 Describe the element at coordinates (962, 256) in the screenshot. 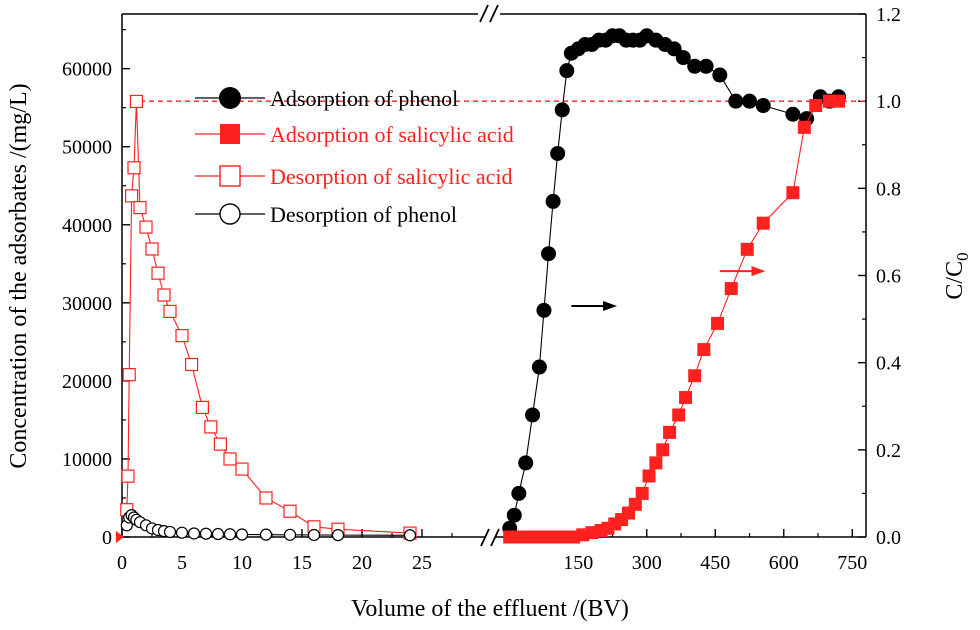

I see `right-y-axis-title-subscript: 0` at that location.